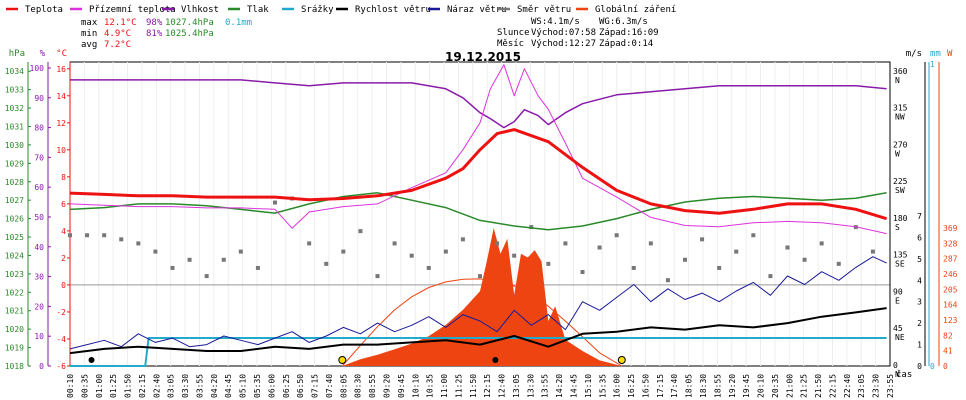 The height and width of the screenshot is (400, 966). I want to click on hpa-axis-tick-label: 1027, so click(14, 200).